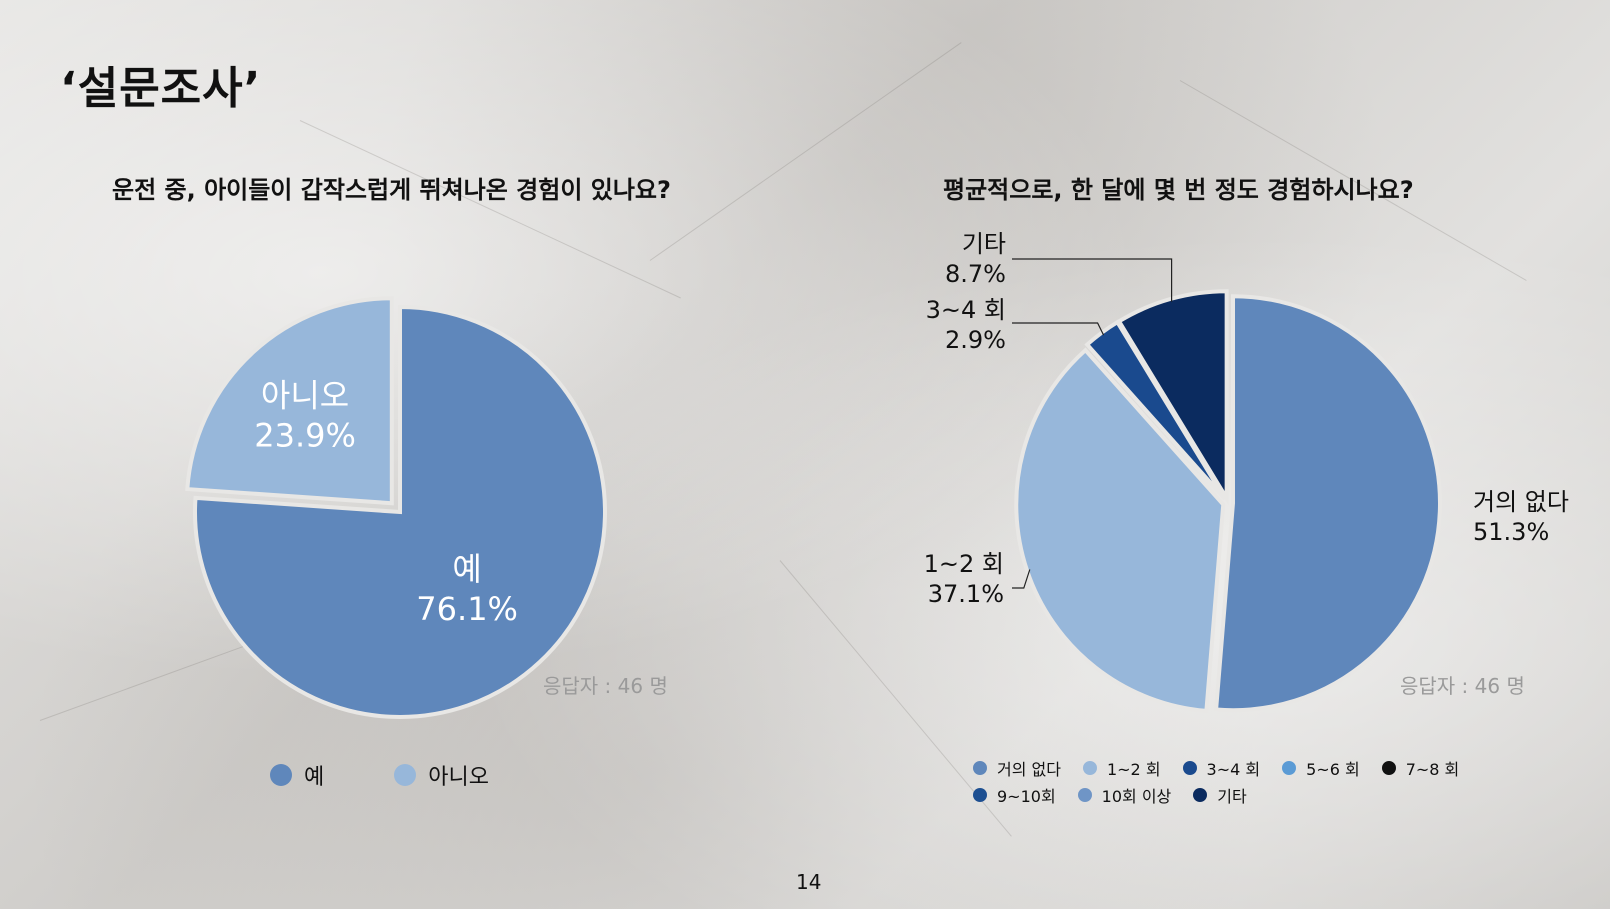  I want to click on callout-value: 8.7%, so click(975, 274).